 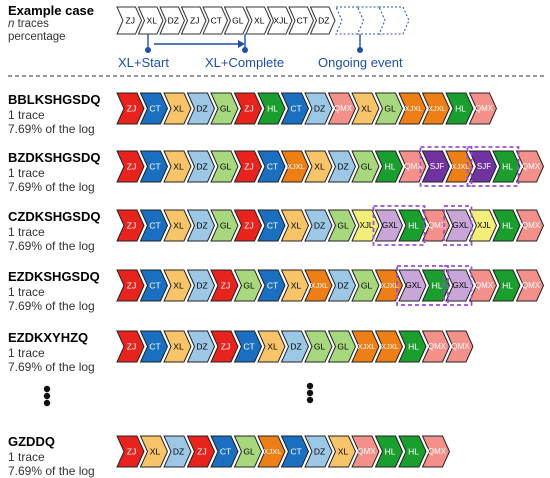 What do you see at coordinates (51, 10) in the screenshot?
I see `example-case-title: Example case` at bounding box center [51, 10].